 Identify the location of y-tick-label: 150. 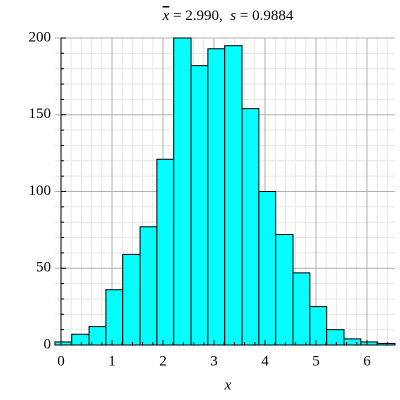
(40, 114).